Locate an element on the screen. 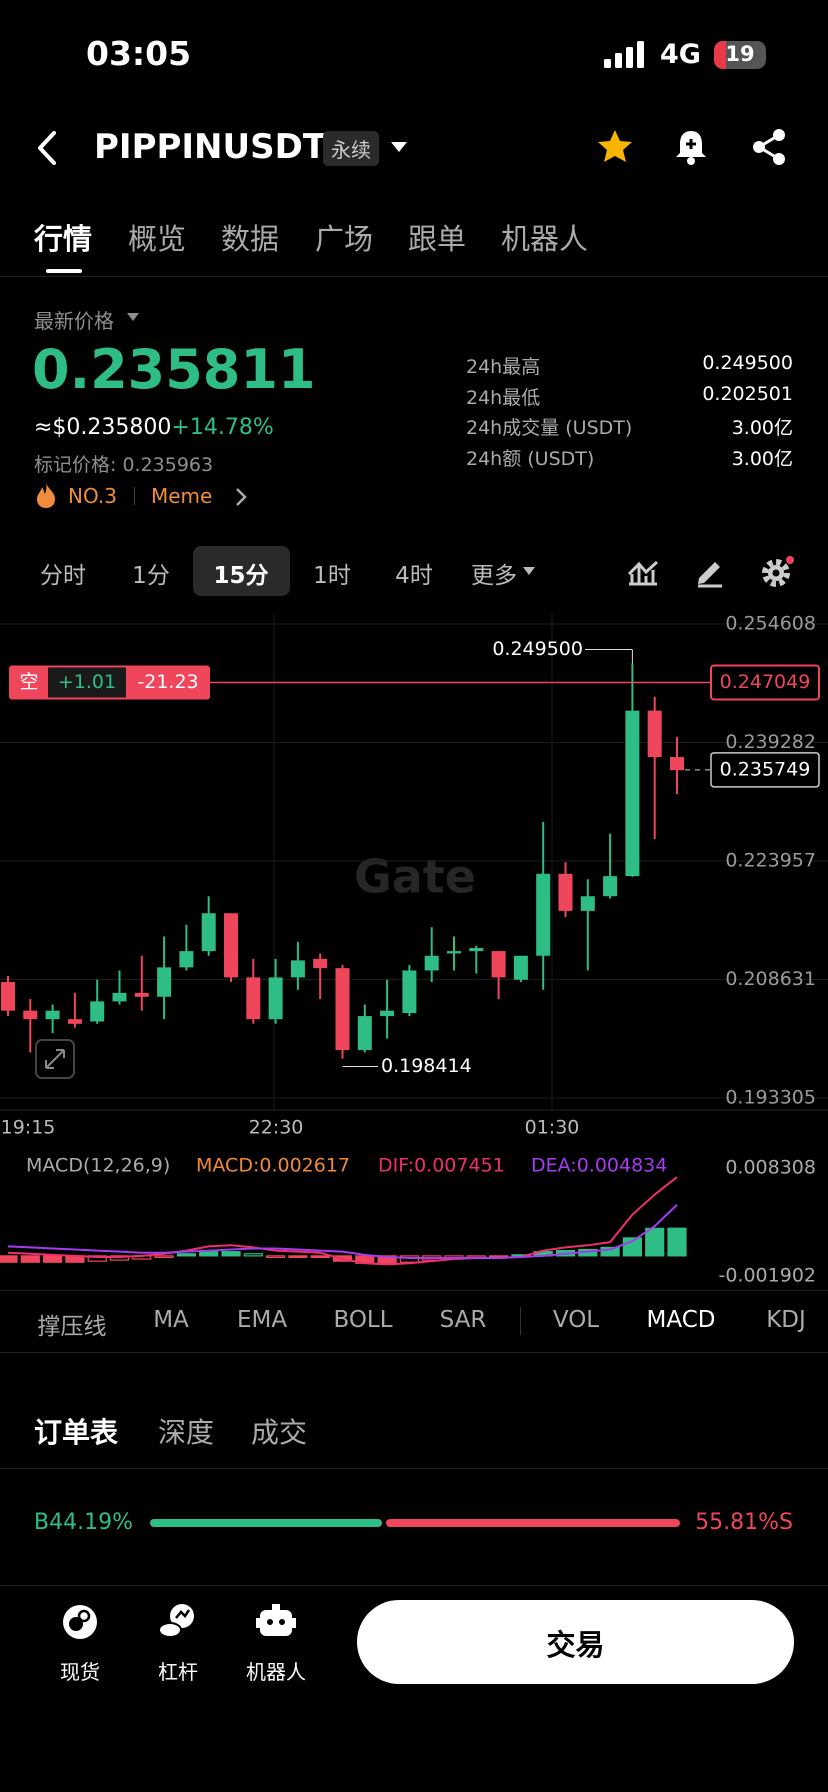 This screenshot has height=1792, width=828. tab: 数据 is located at coordinates (250, 239).